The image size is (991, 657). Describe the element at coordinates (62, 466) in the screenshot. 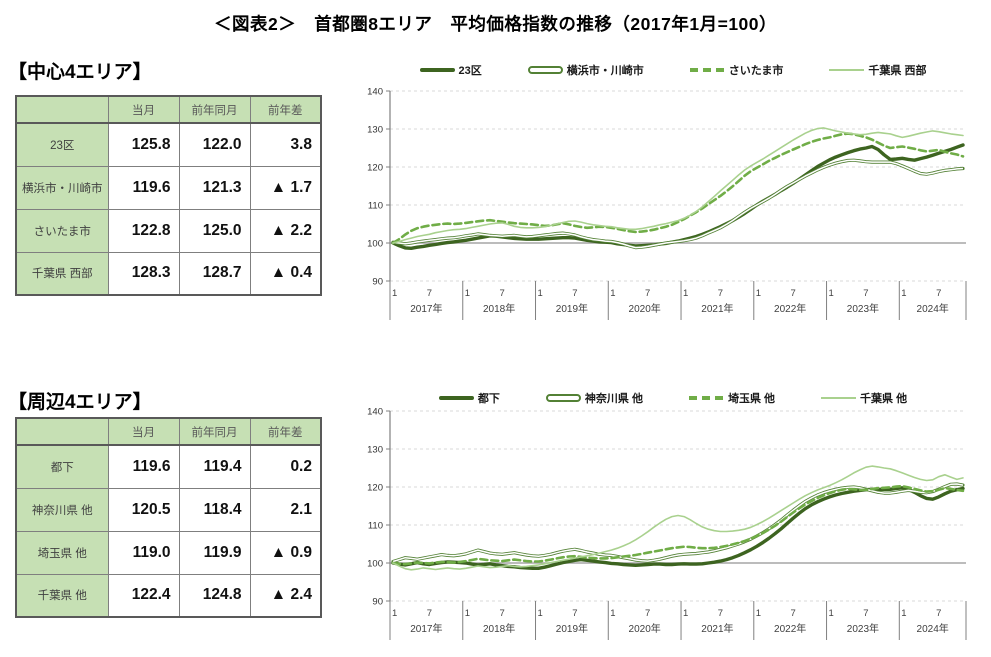

I see `row-label-cell: 都下` at that location.